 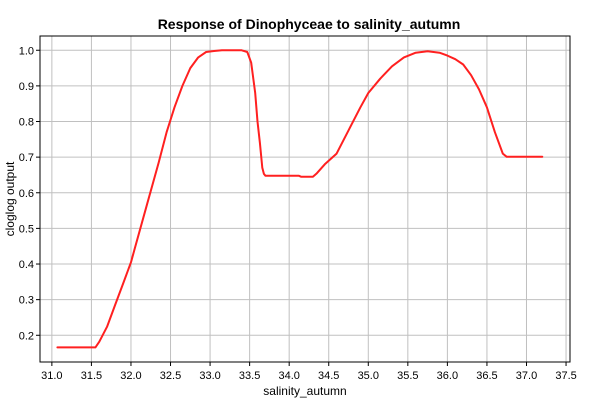 I want to click on y-tick-label: 0.2, so click(x=26, y=336).